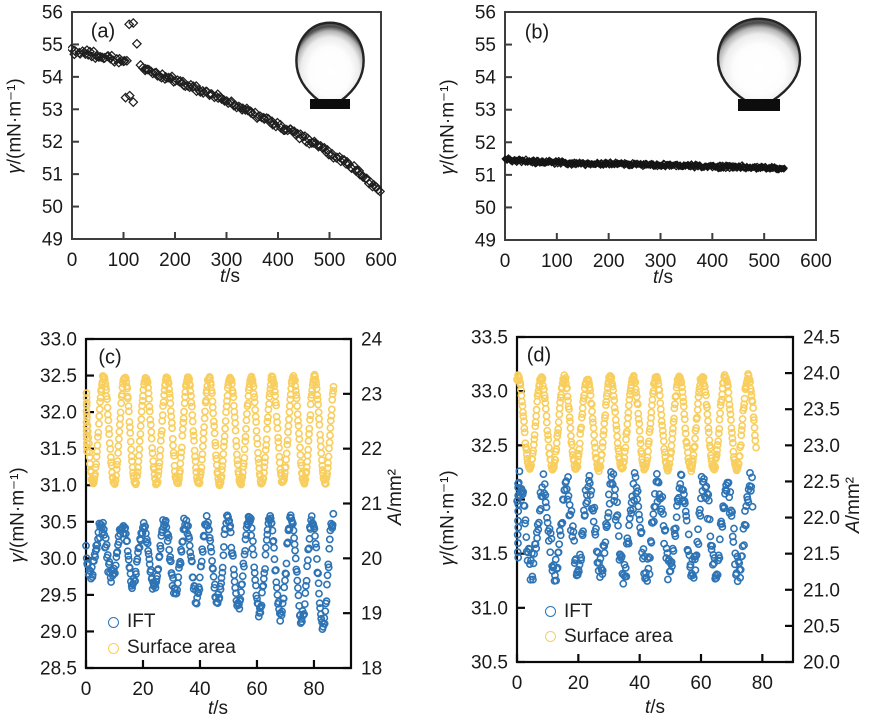 Image resolution: width=872 pixels, height=727 pixels. Describe the element at coordinates (52, 110) in the screenshot. I see `svg-text: 53` at that location.